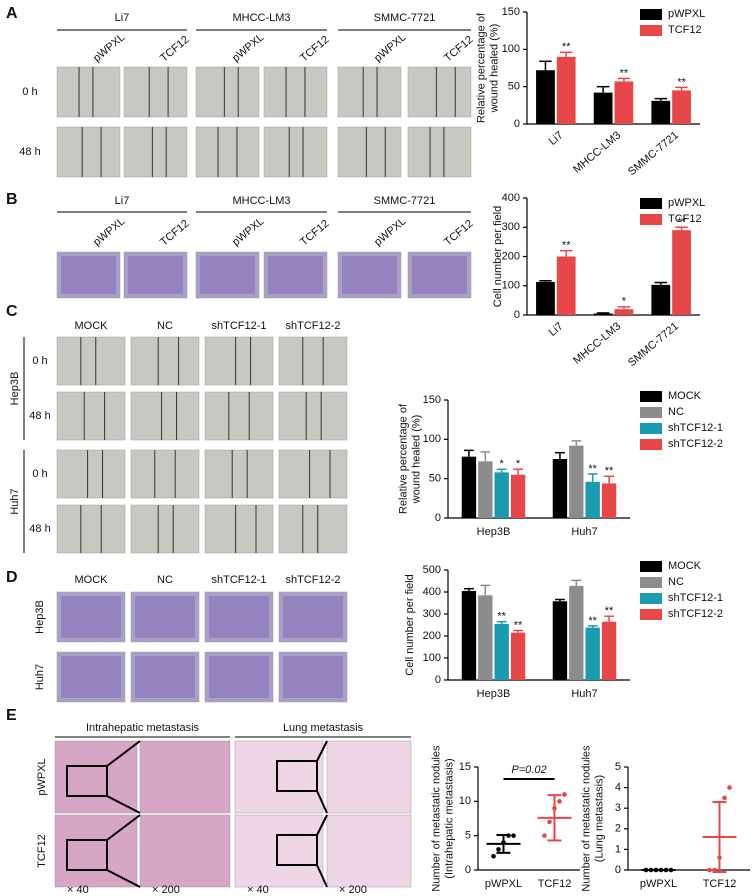 The height and width of the screenshot is (896, 755). Describe the element at coordinates (40, 617) in the screenshot. I see `cell-line-label: Hep3B` at that location.